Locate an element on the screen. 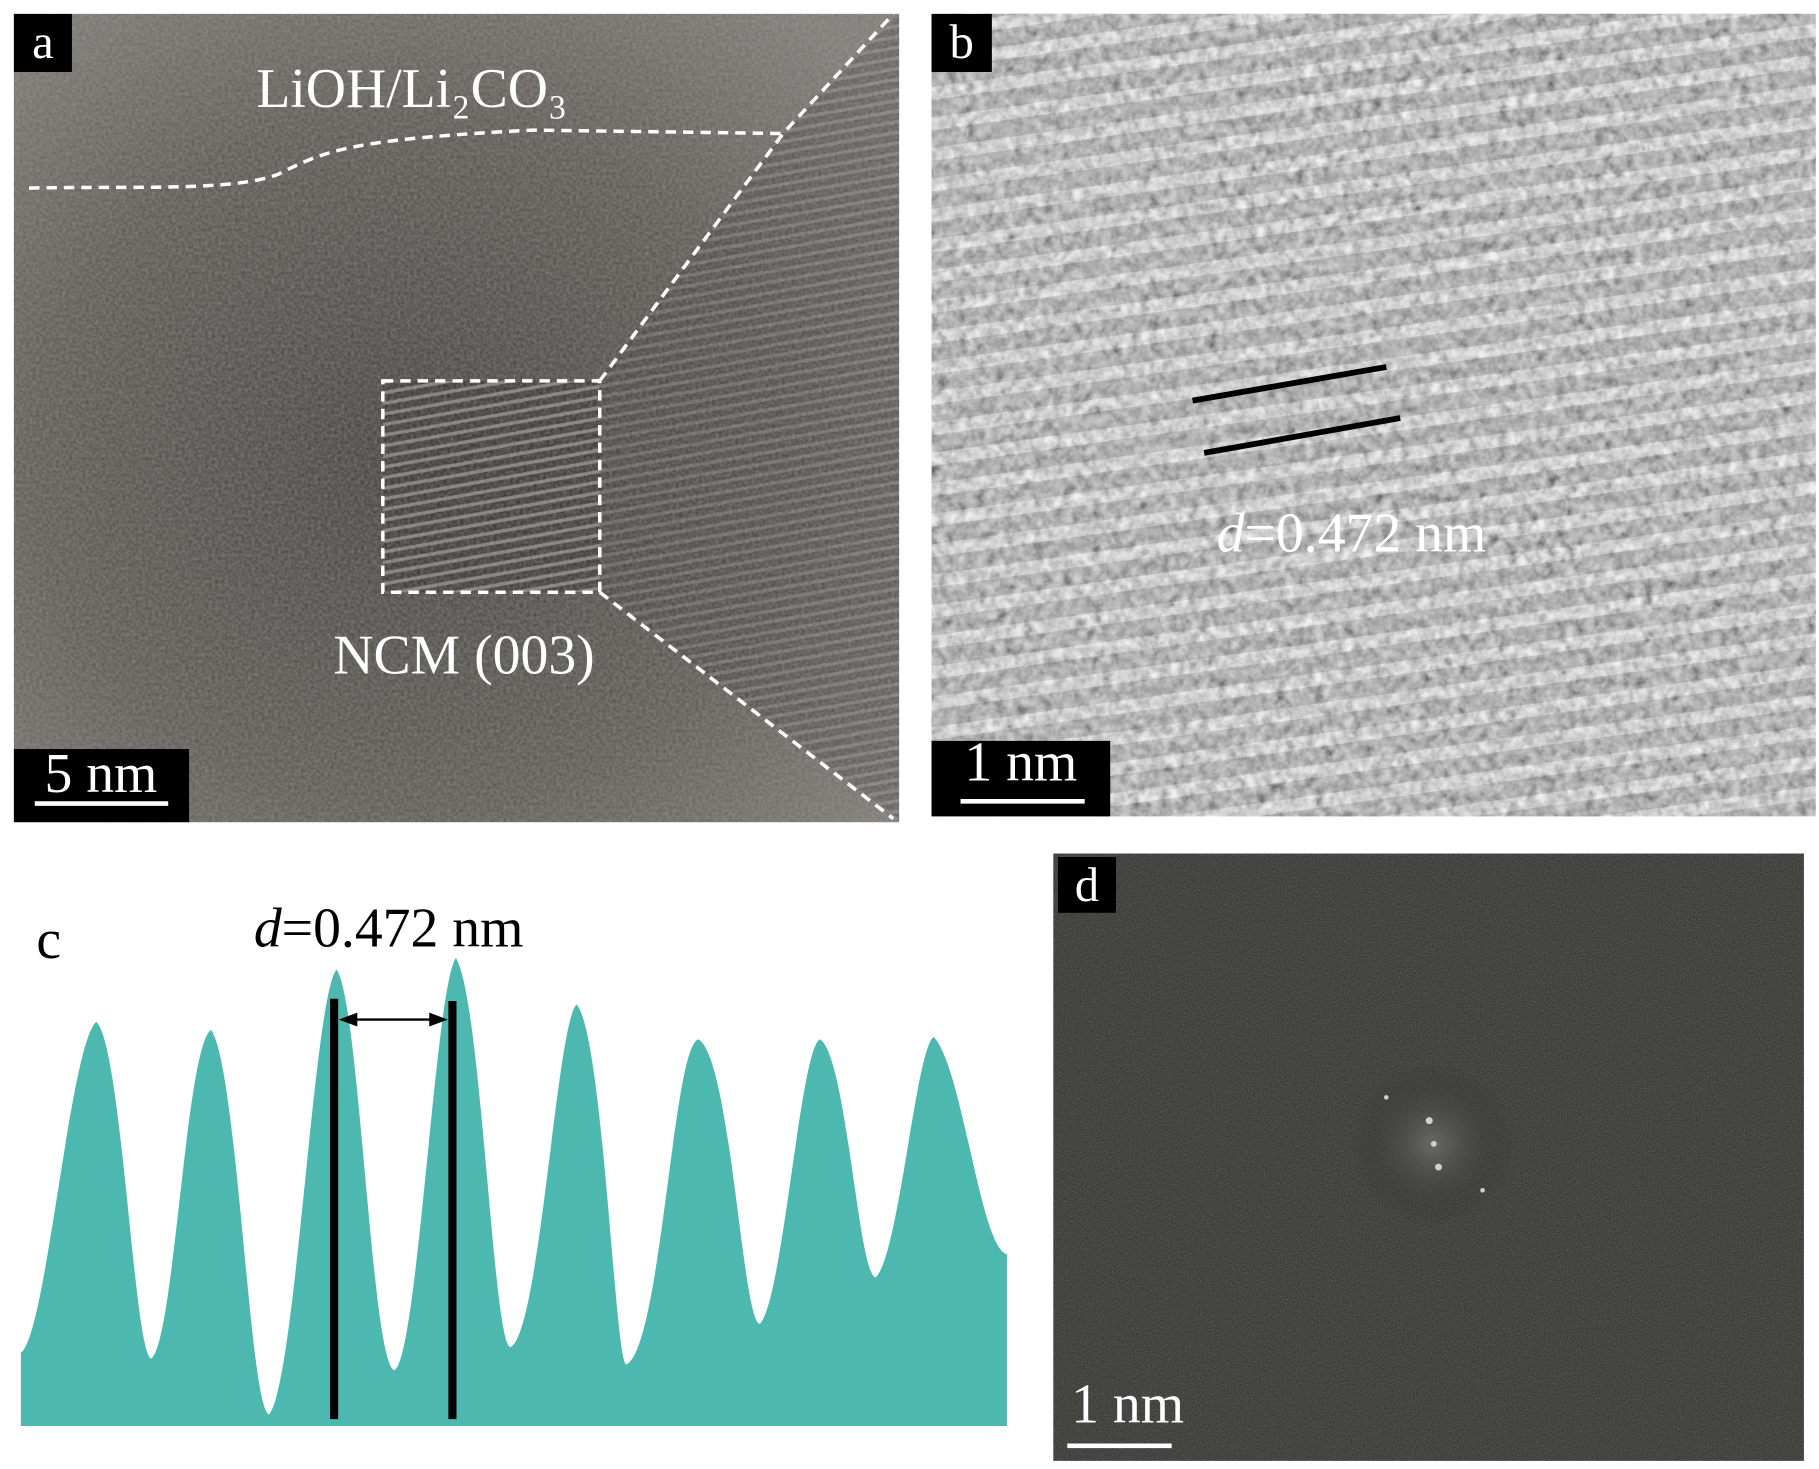 This screenshot has height=1469, width=1819. scale-bar-label: 5 nm is located at coordinates (100, 774).